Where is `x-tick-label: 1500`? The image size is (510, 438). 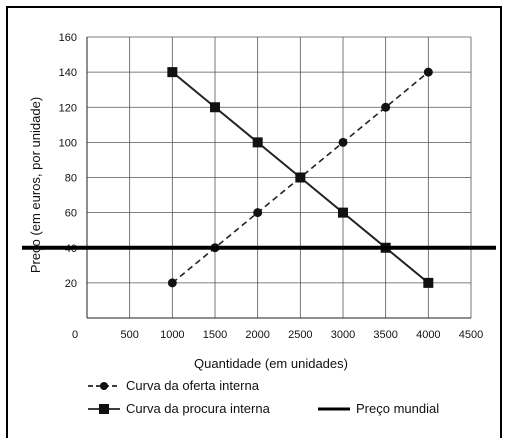 x-tick-label: 1500 is located at coordinates (215, 335).